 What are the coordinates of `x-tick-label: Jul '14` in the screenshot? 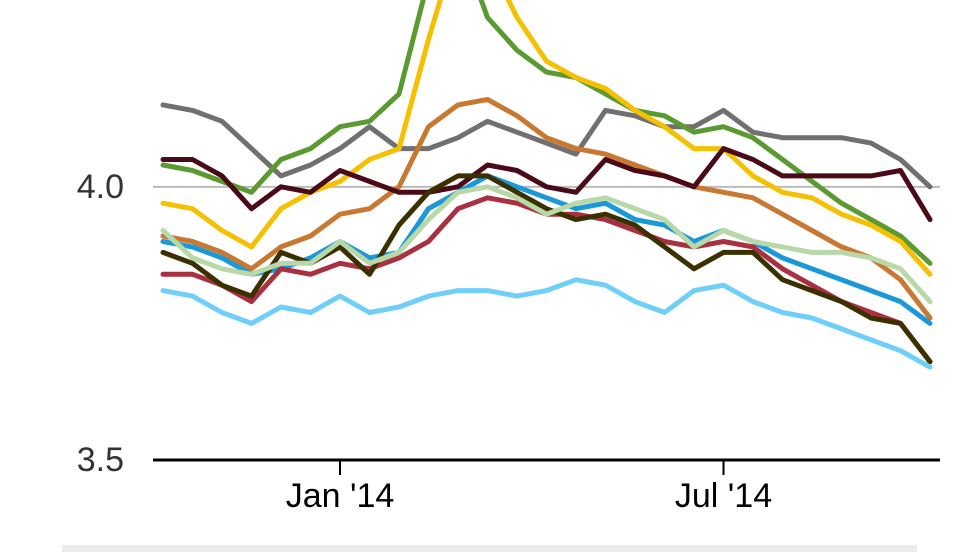 It's located at (723, 496).